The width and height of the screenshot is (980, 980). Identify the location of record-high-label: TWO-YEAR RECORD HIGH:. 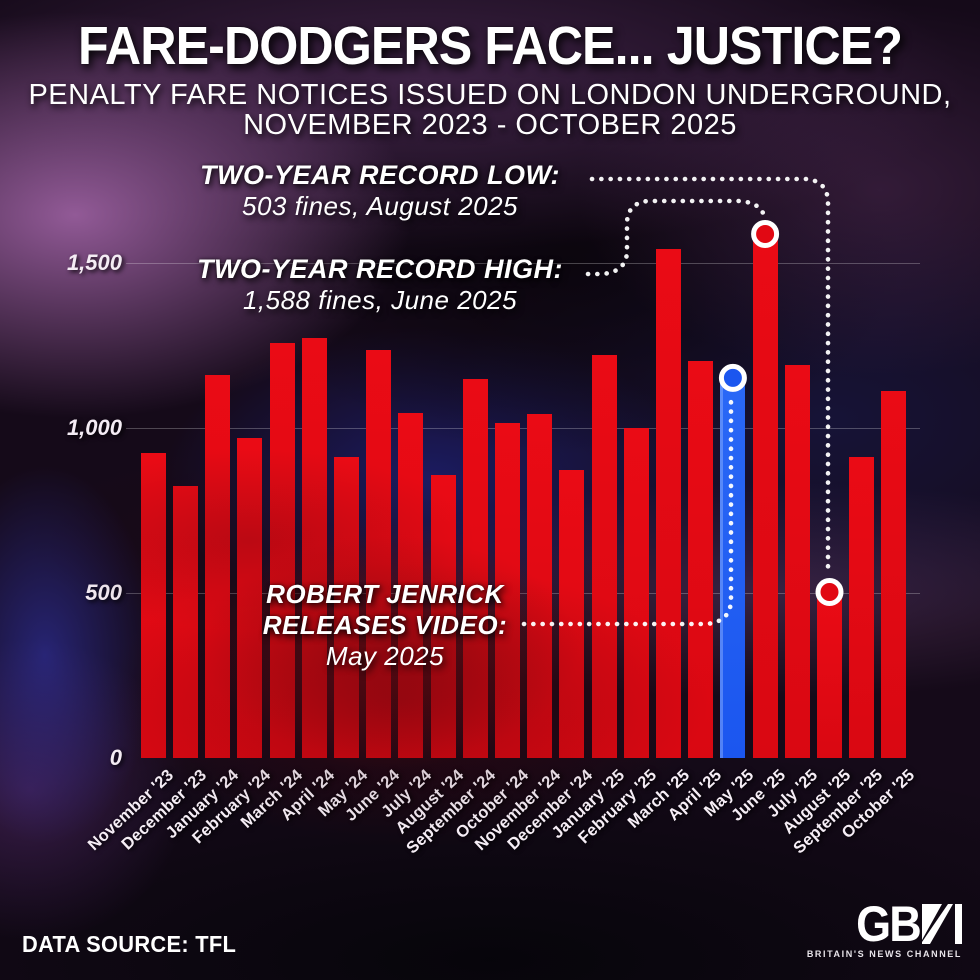
(380, 269).